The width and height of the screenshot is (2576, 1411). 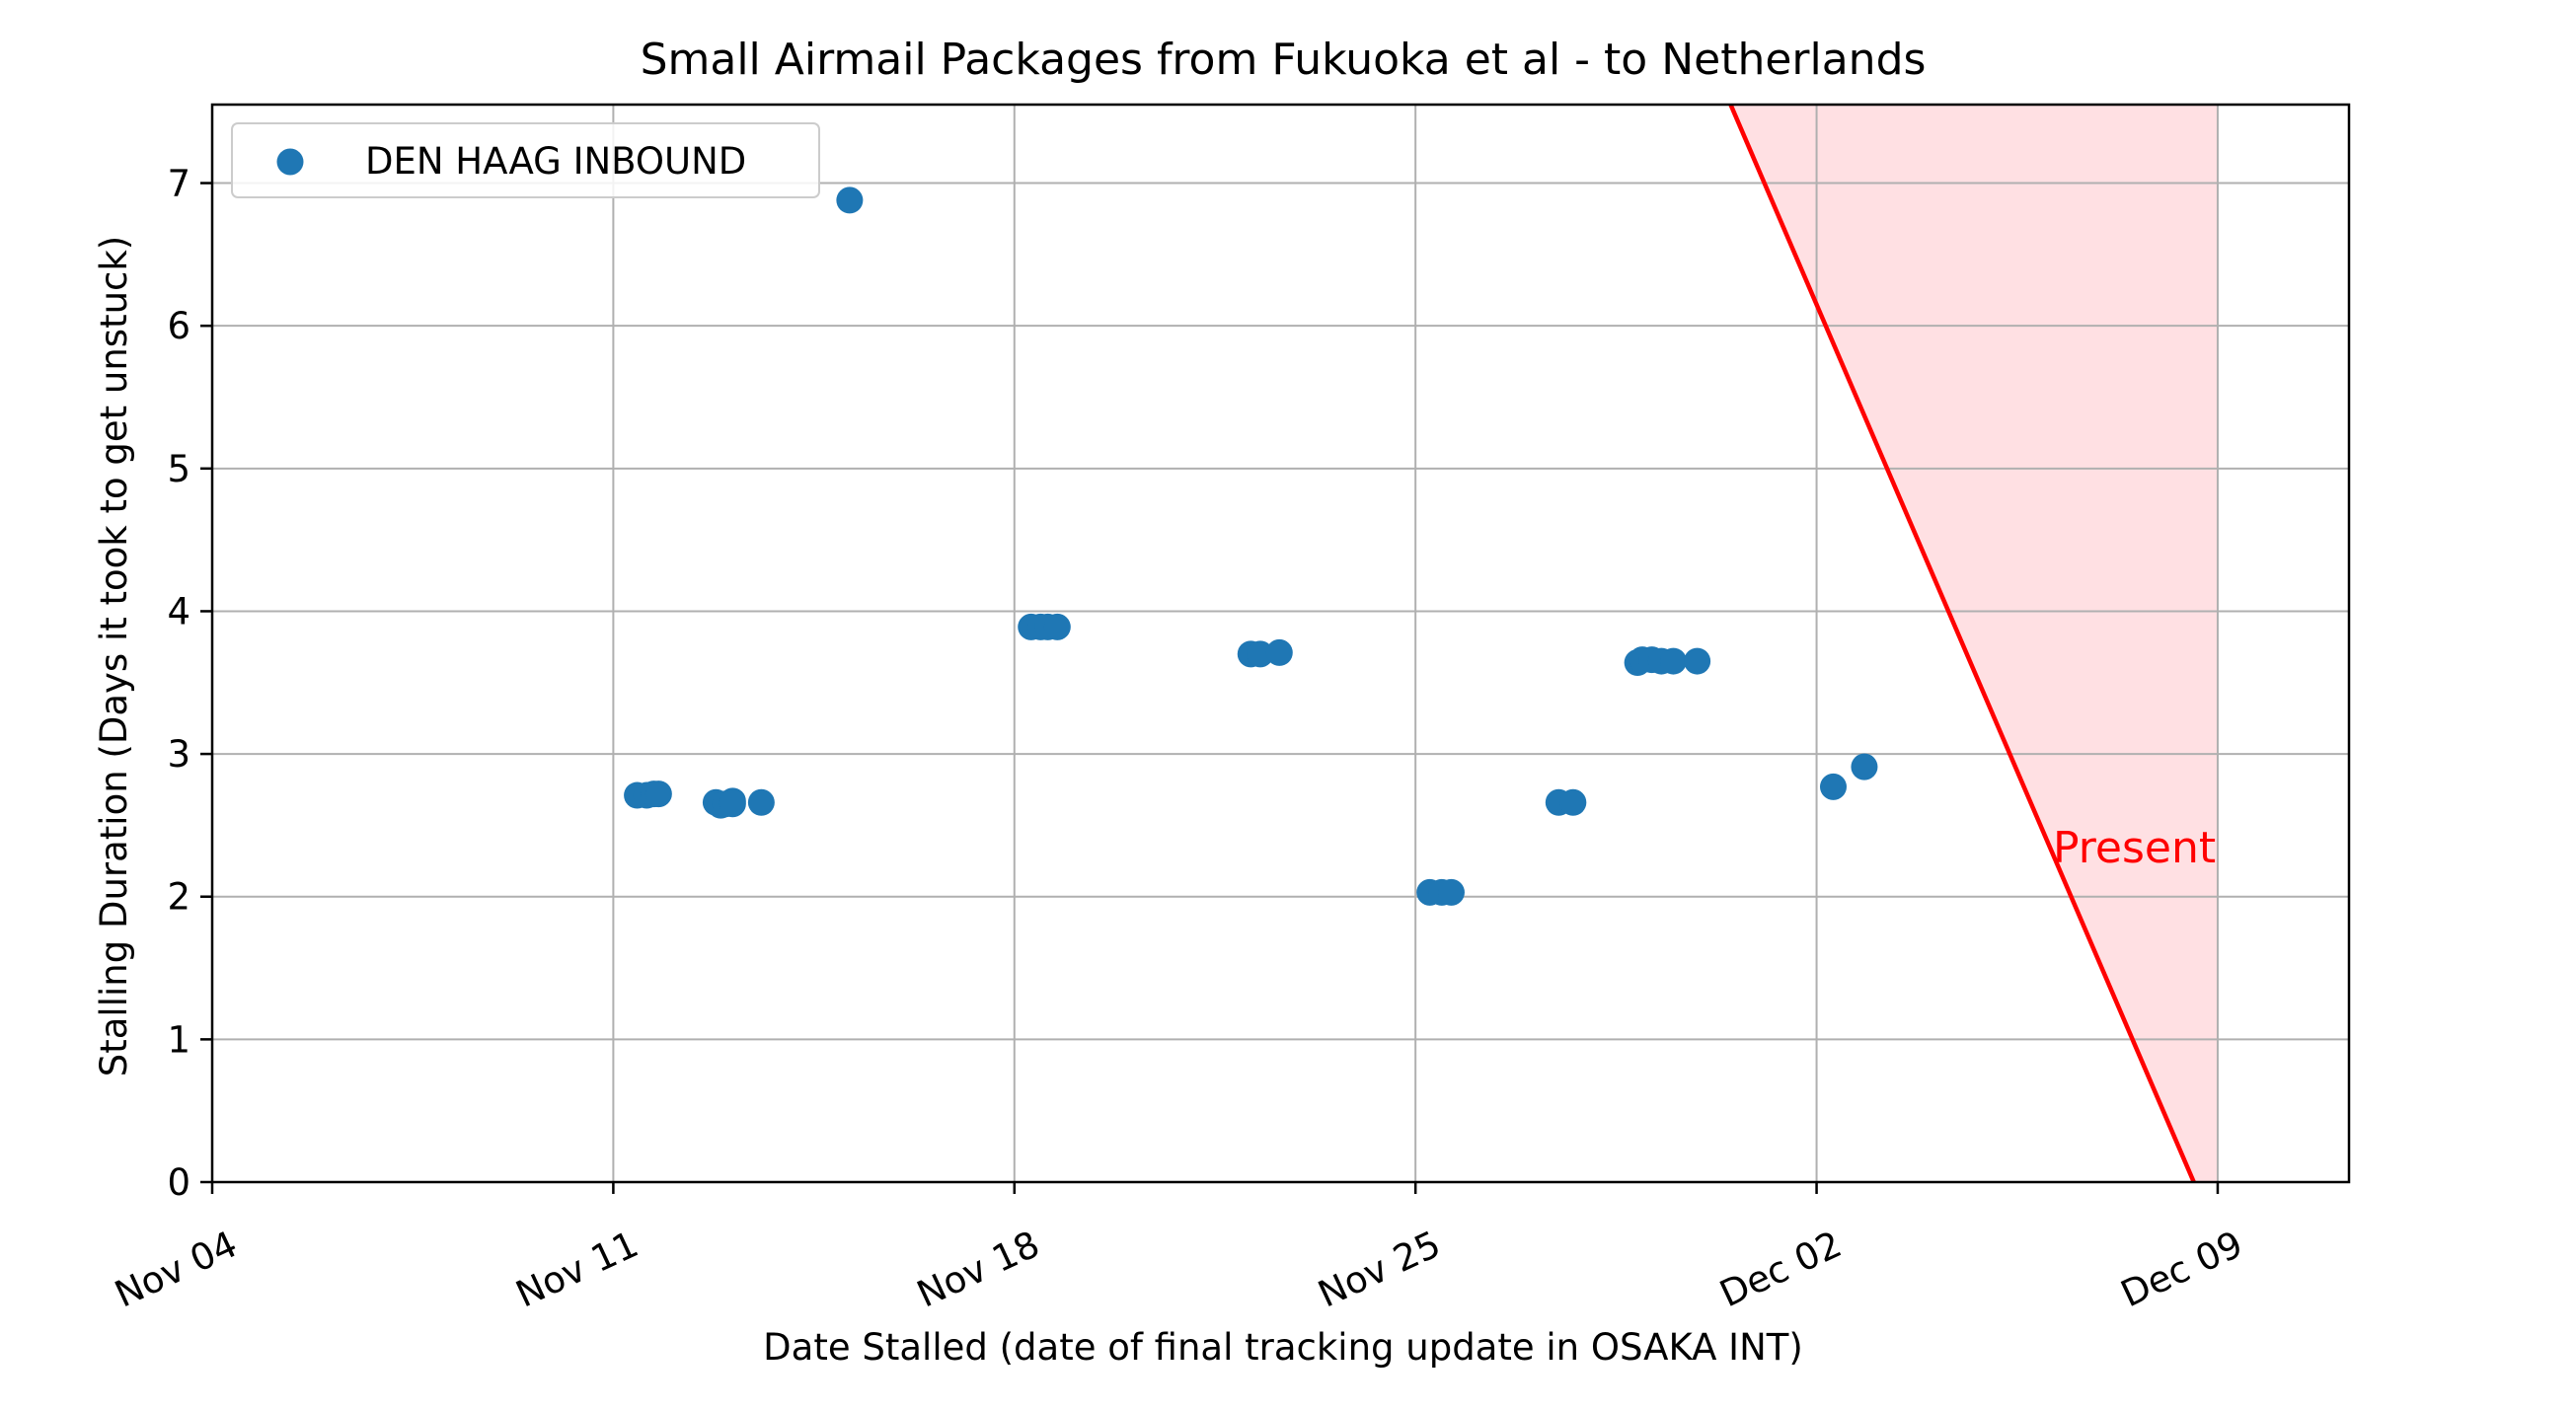 I want to click on present-line-layer, so click(x=1962, y=643).